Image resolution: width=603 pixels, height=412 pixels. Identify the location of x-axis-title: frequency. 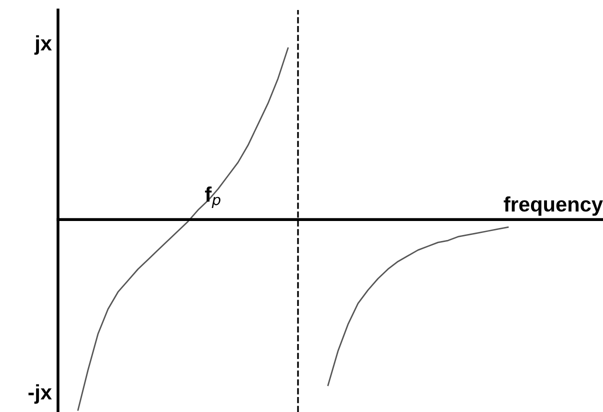
(553, 206).